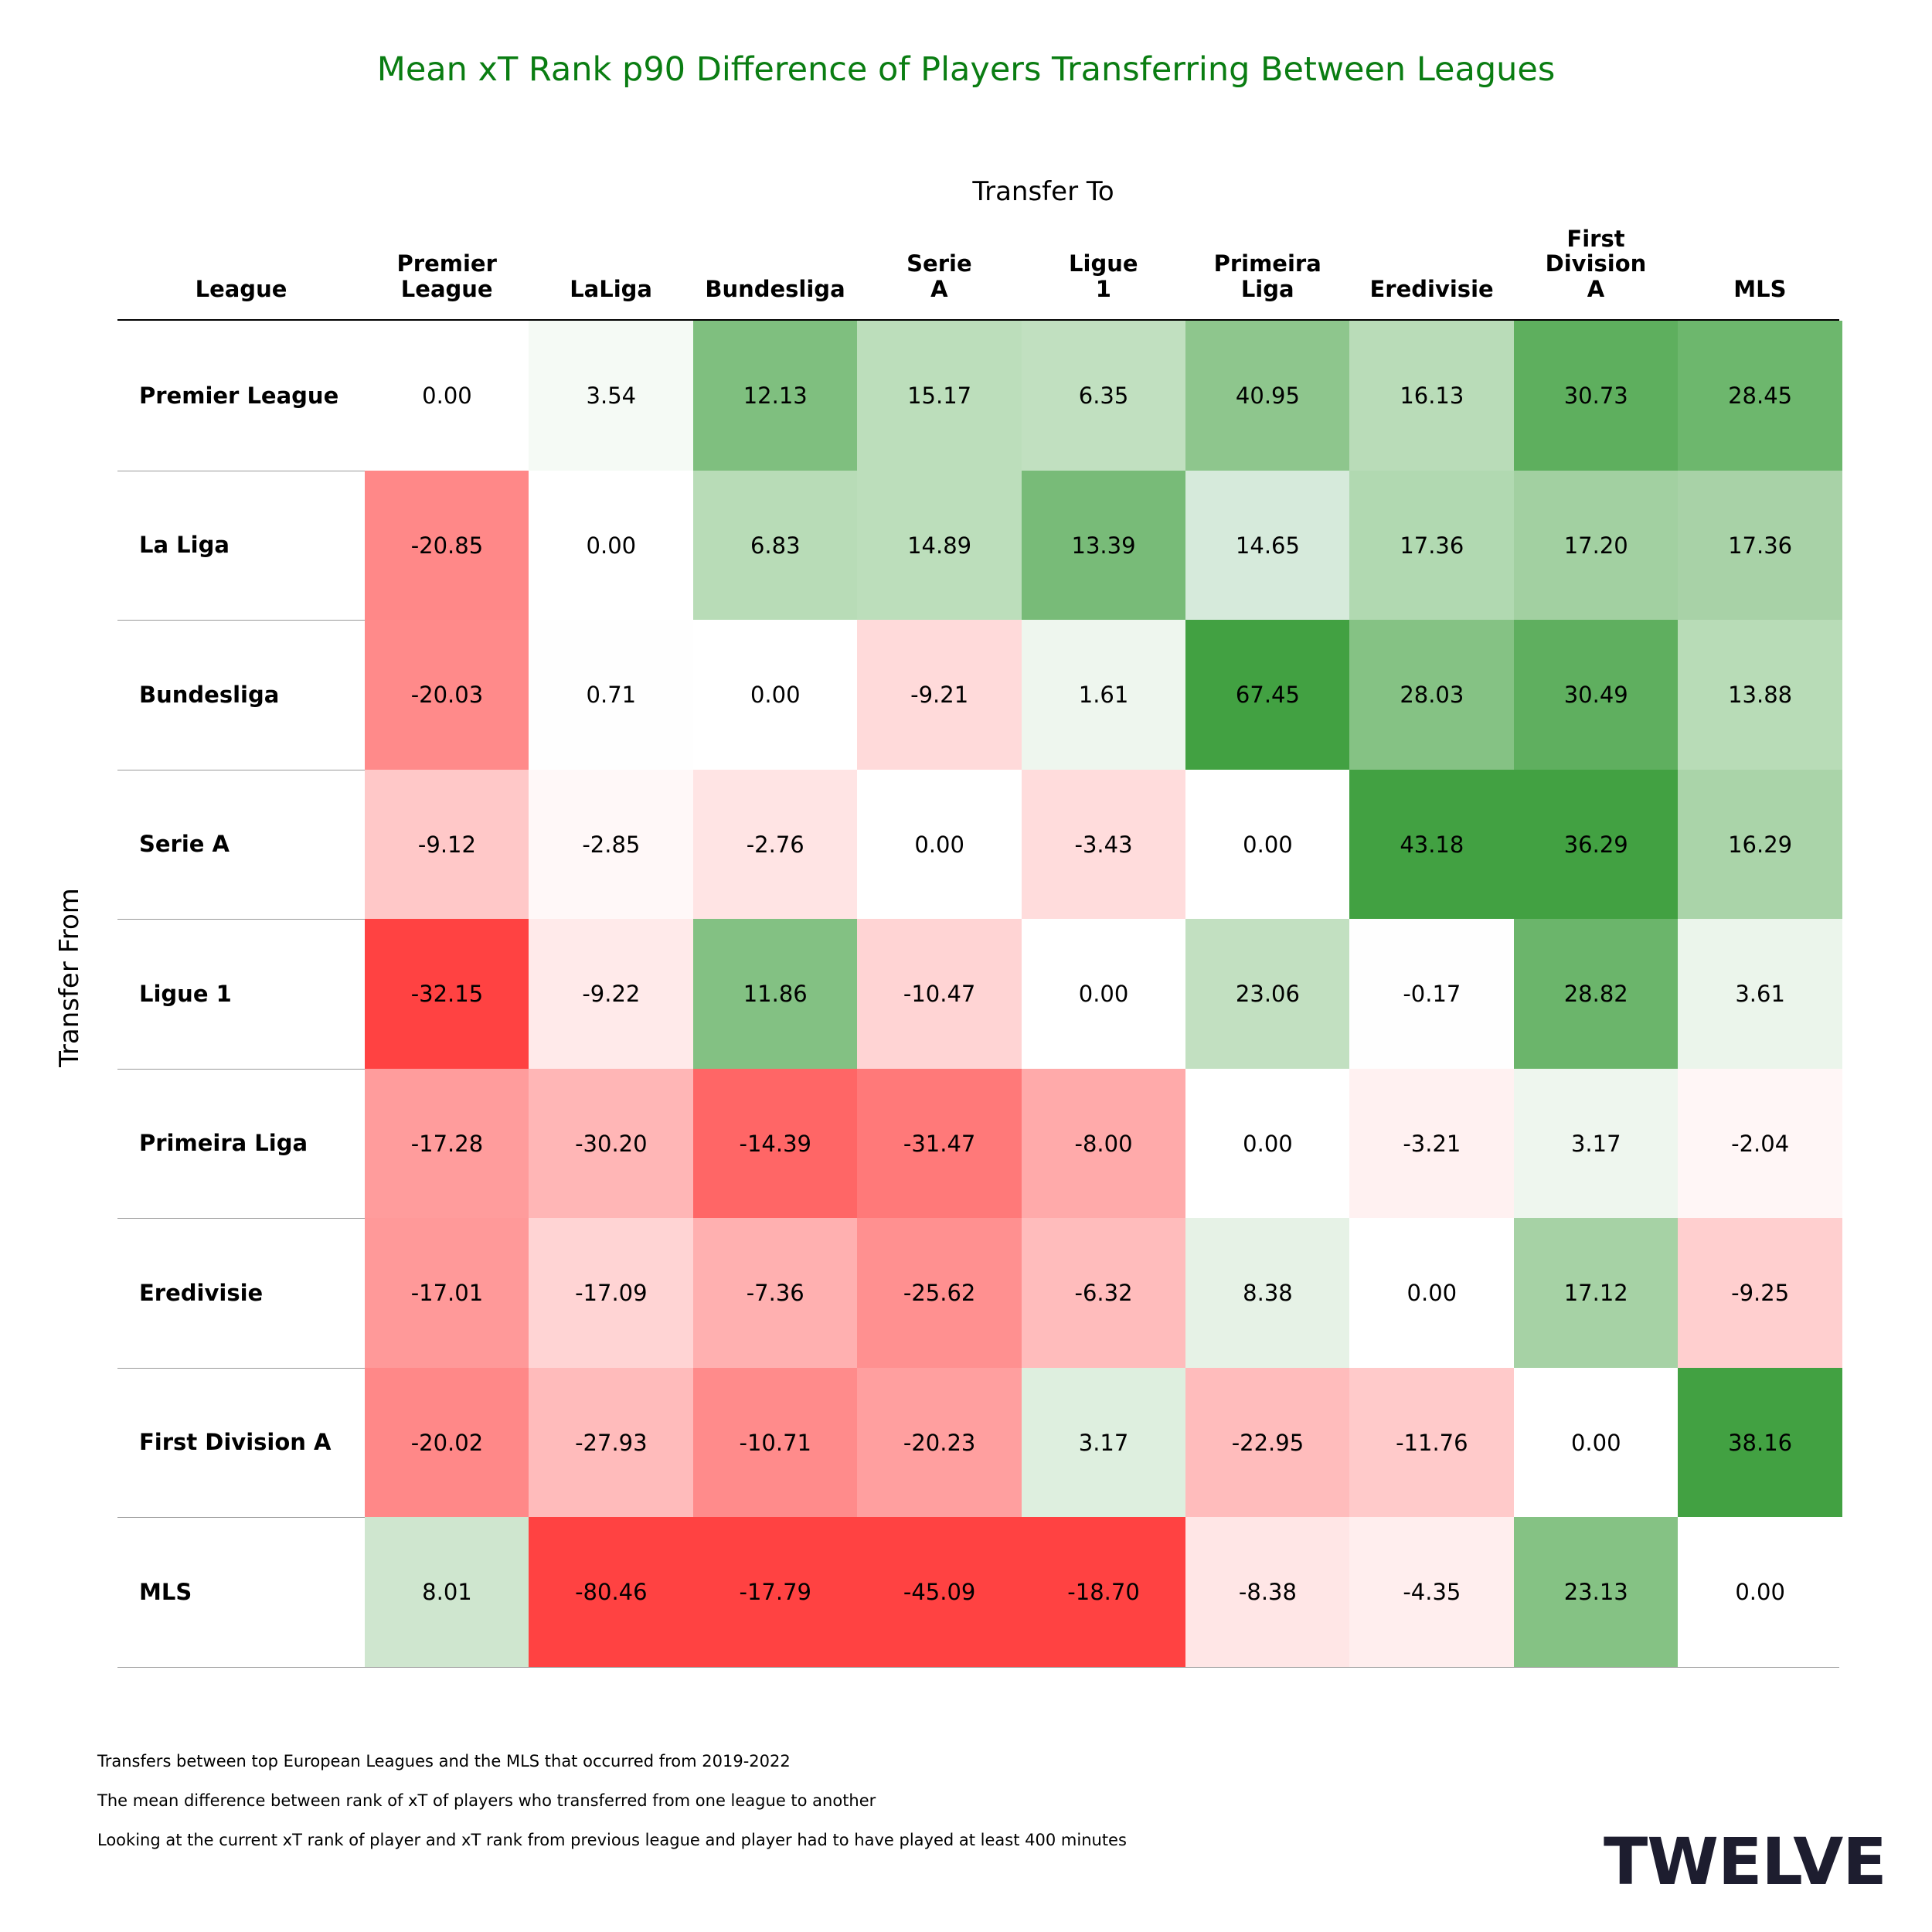  What do you see at coordinates (1596, 1143) in the screenshot?
I see `heatmap-cell: 3.17` at bounding box center [1596, 1143].